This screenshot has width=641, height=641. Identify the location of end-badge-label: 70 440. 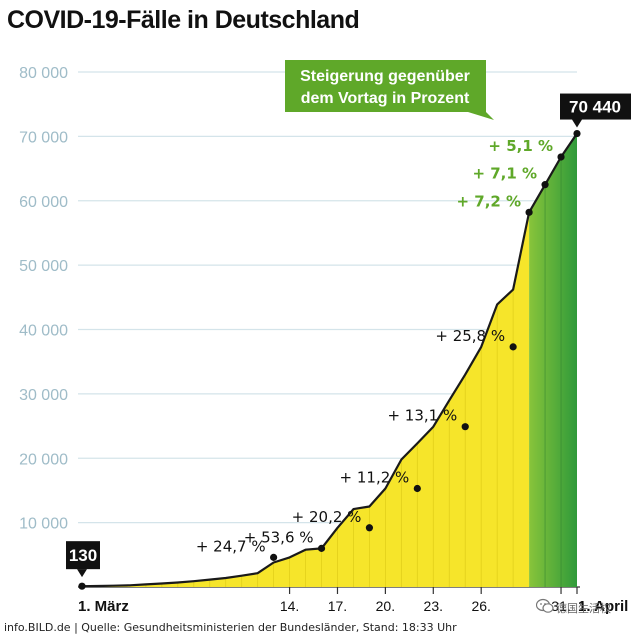
(595, 107).